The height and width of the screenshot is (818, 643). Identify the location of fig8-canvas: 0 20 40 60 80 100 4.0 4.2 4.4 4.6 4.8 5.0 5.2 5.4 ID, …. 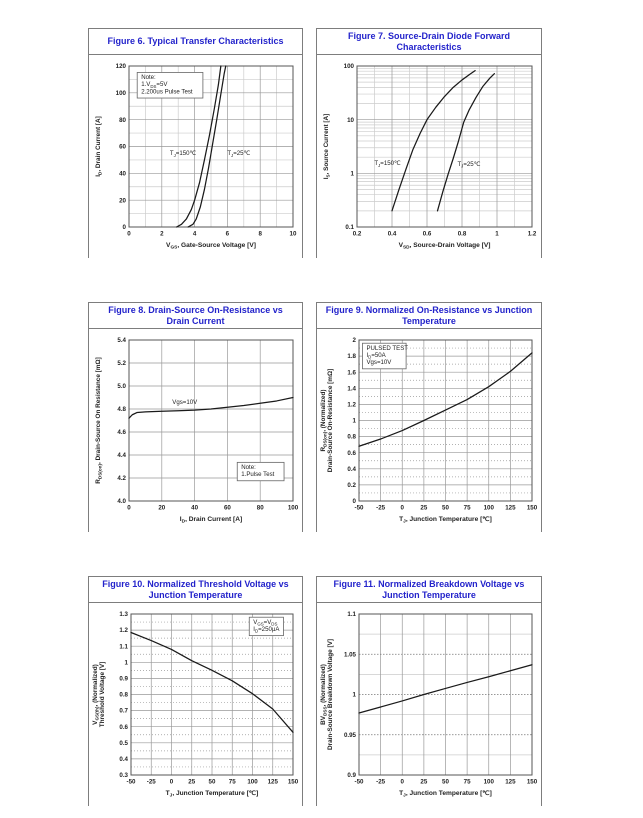
(197, 431).